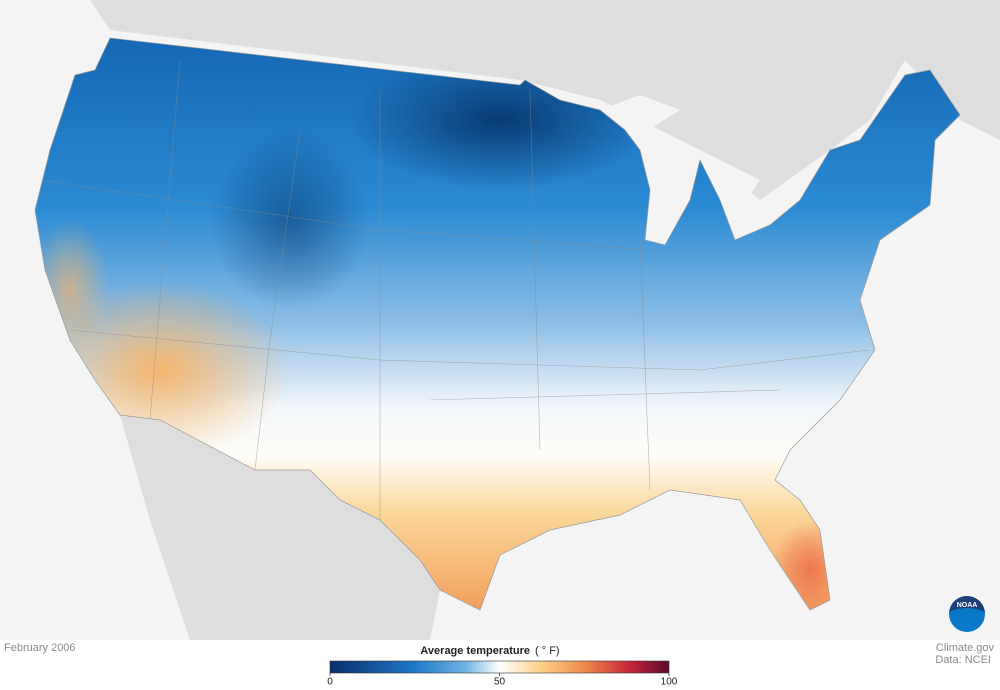  I want to click on color-bar, so click(499, 667).